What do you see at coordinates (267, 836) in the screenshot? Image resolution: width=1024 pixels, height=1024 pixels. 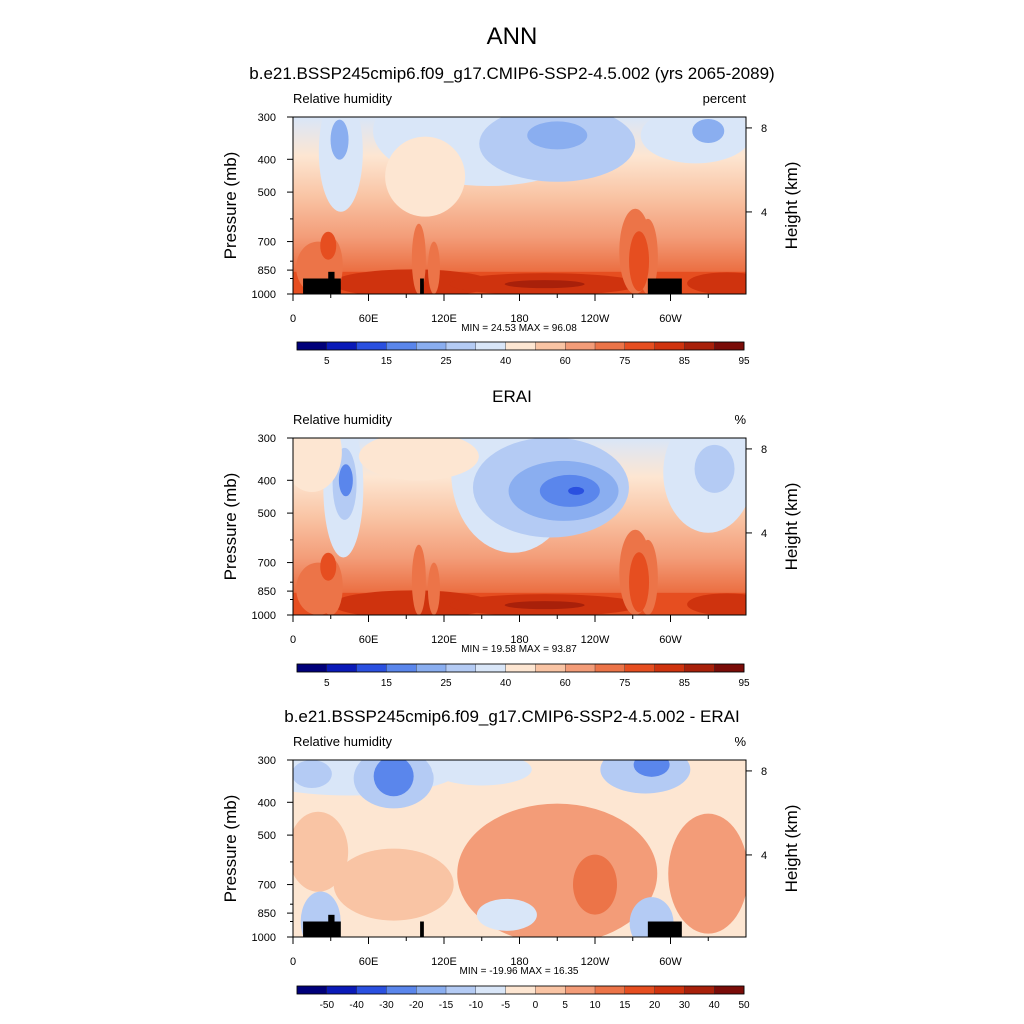 I see `y-tick-label: 500` at bounding box center [267, 836].